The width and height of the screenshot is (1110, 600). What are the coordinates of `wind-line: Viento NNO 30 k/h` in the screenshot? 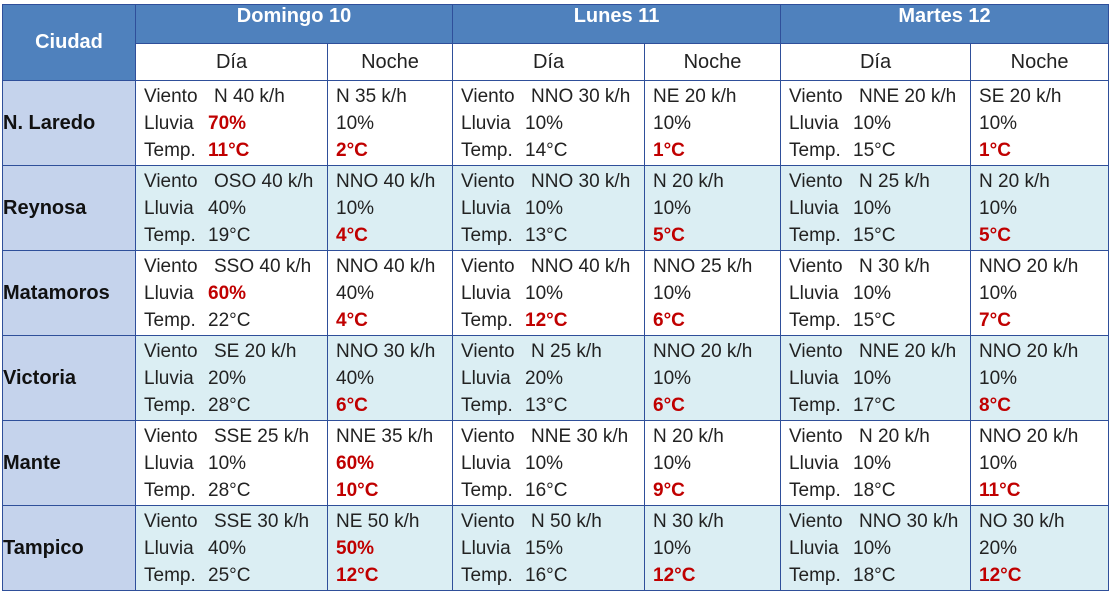 It's located at (552, 96).